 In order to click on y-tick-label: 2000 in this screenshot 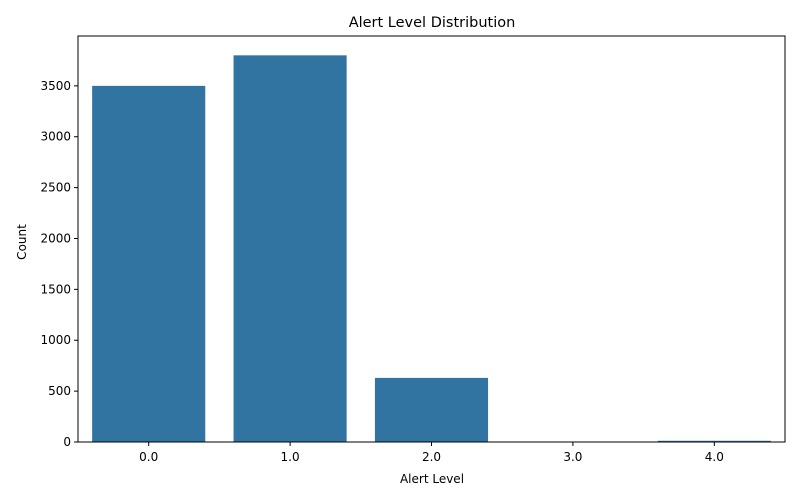, I will do `click(55, 238)`.